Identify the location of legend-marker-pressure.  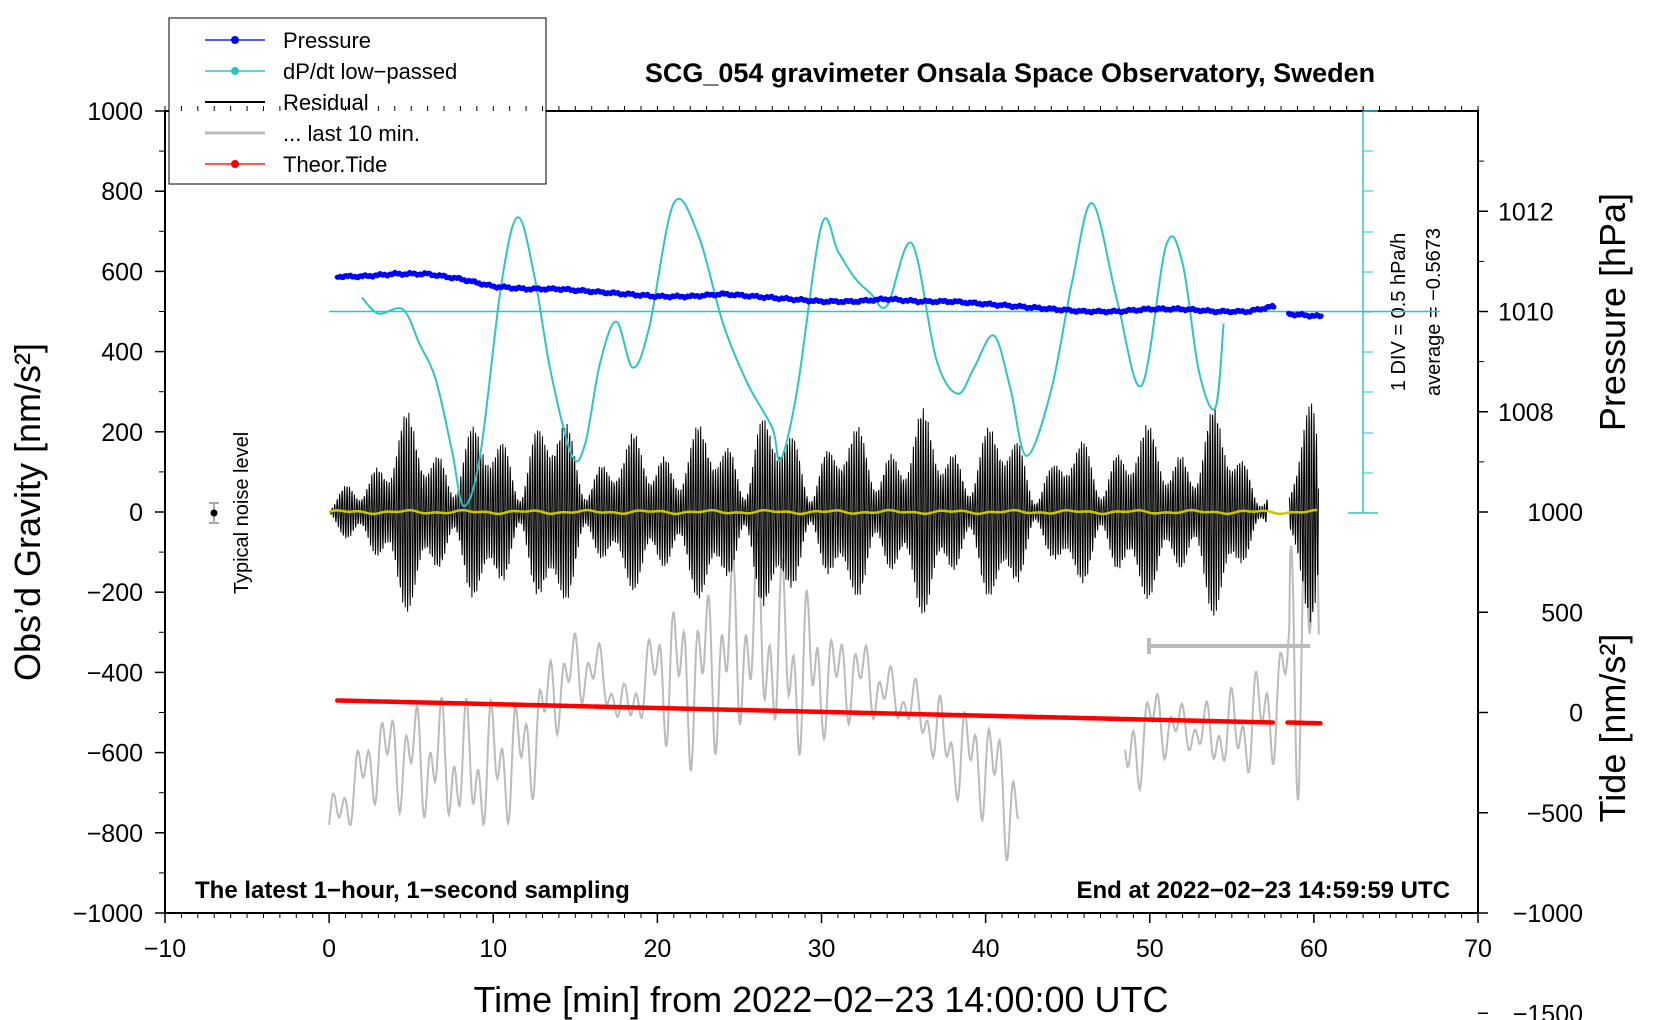
(235, 40).